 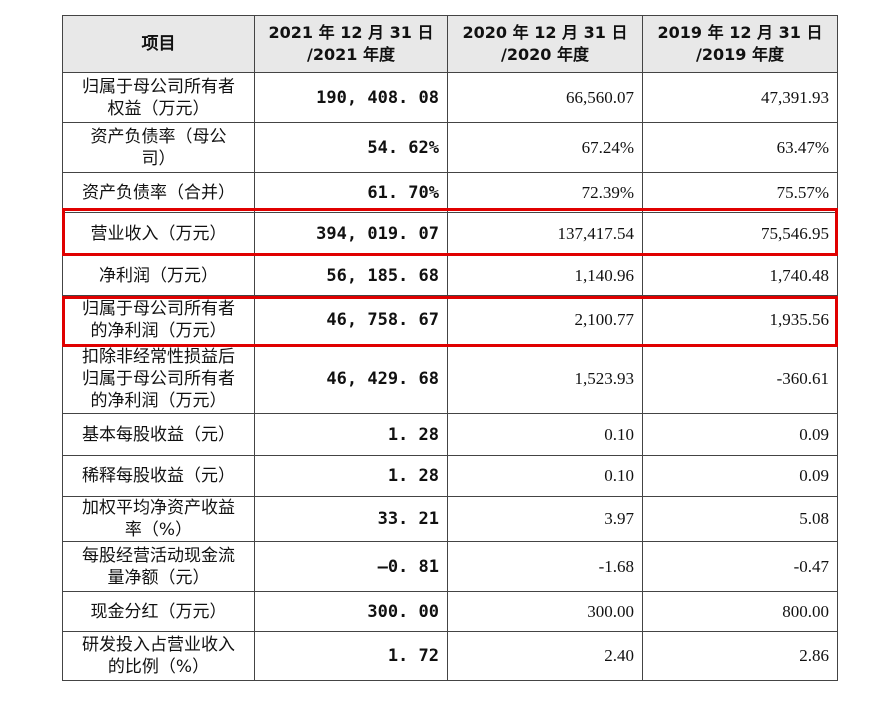 What do you see at coordinates (545, 54) in the screenshot?
I see `header-2020-line2: /2020 年度` at bounding box center [545, 54].